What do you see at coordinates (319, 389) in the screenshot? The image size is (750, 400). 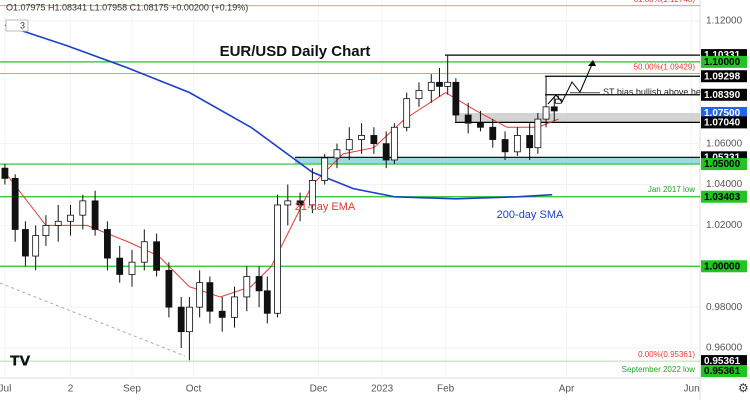 I see `x-tick-label: Dec` at bounding box center [319, 389].